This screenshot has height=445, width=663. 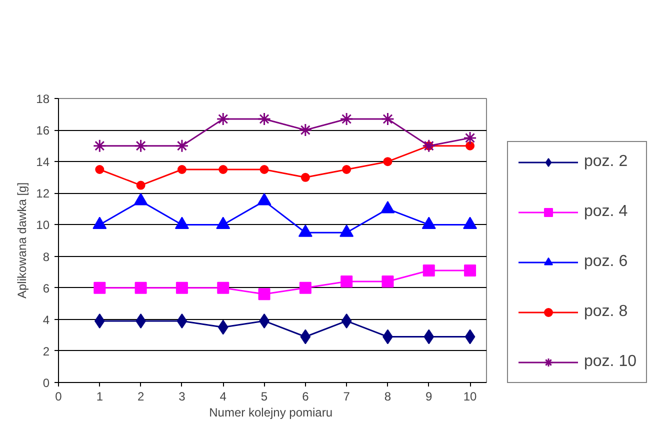 What do you see at coordinates (43, 225) in the screenshot?
I see `y-tick-label: 10` at bounding box center [43, 225].